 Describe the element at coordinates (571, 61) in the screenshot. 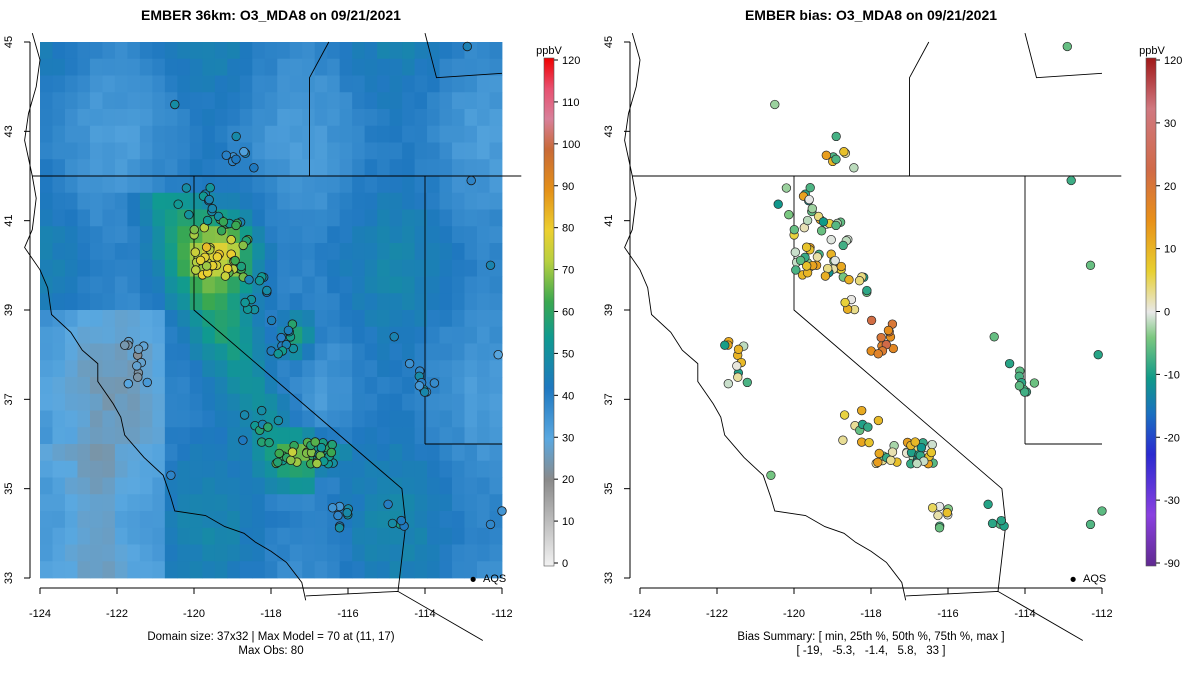

I see `colorbar-tick-label: 120` at that location.